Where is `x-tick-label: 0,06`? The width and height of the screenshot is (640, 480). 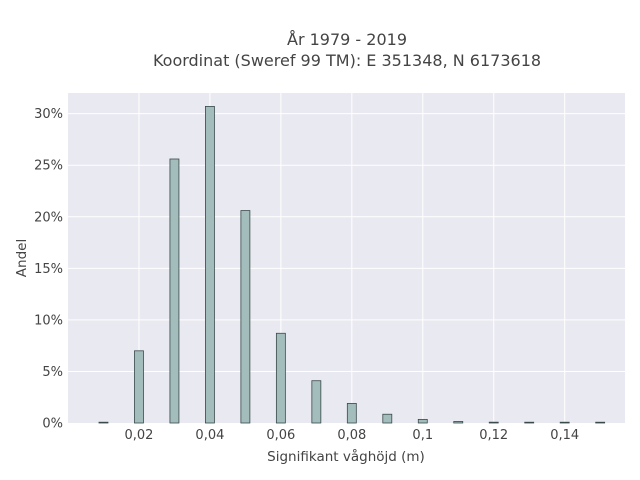 x-tick-label: 0,06 is located at coordinates (280, 435).